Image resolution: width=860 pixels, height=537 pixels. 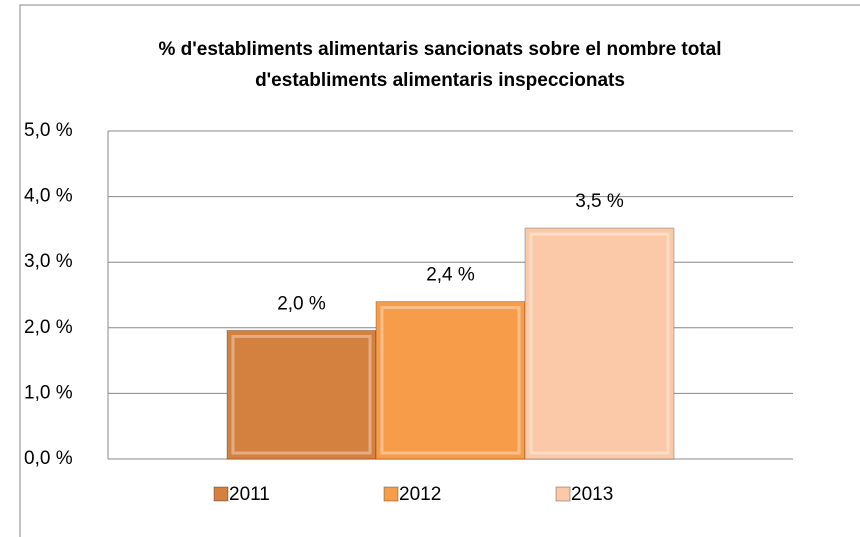 I want to click on data-label: 2,4 %, so click(x=450, y=275).